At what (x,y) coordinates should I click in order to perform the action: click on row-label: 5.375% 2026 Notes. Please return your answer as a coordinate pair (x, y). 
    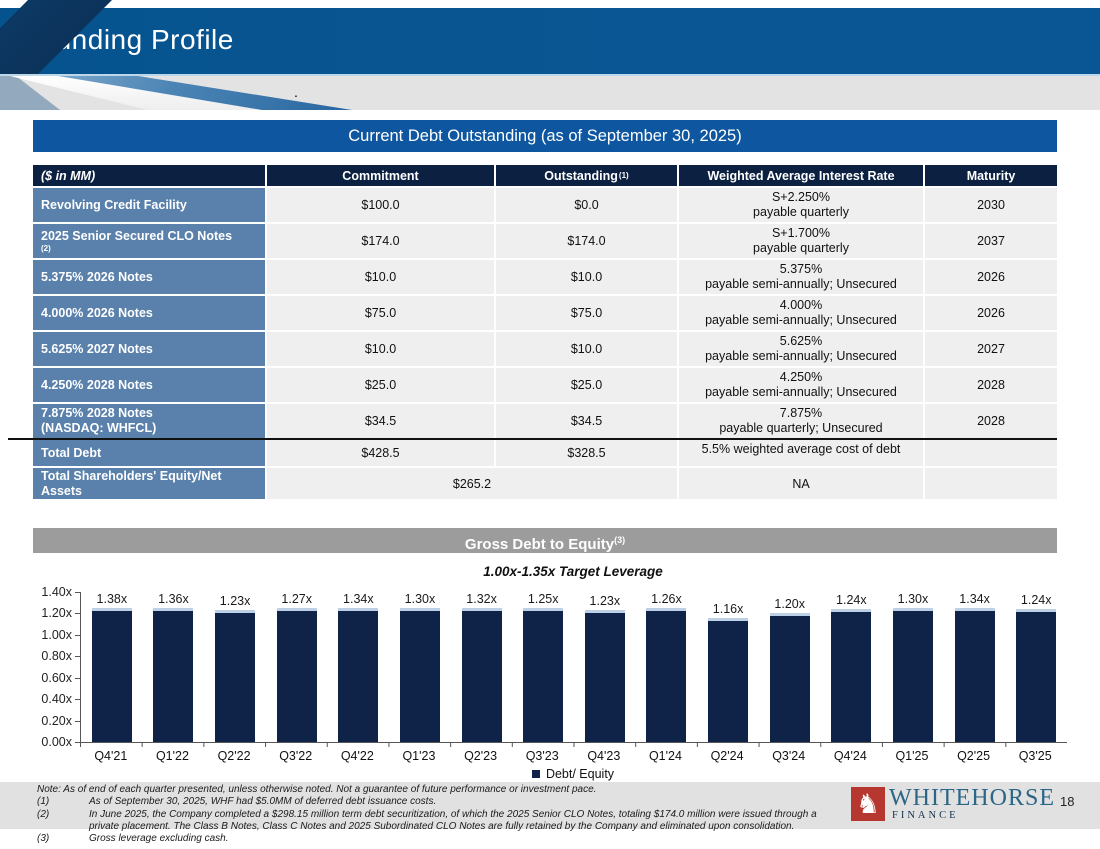
    Looking at the image, I should click on (149, 277).